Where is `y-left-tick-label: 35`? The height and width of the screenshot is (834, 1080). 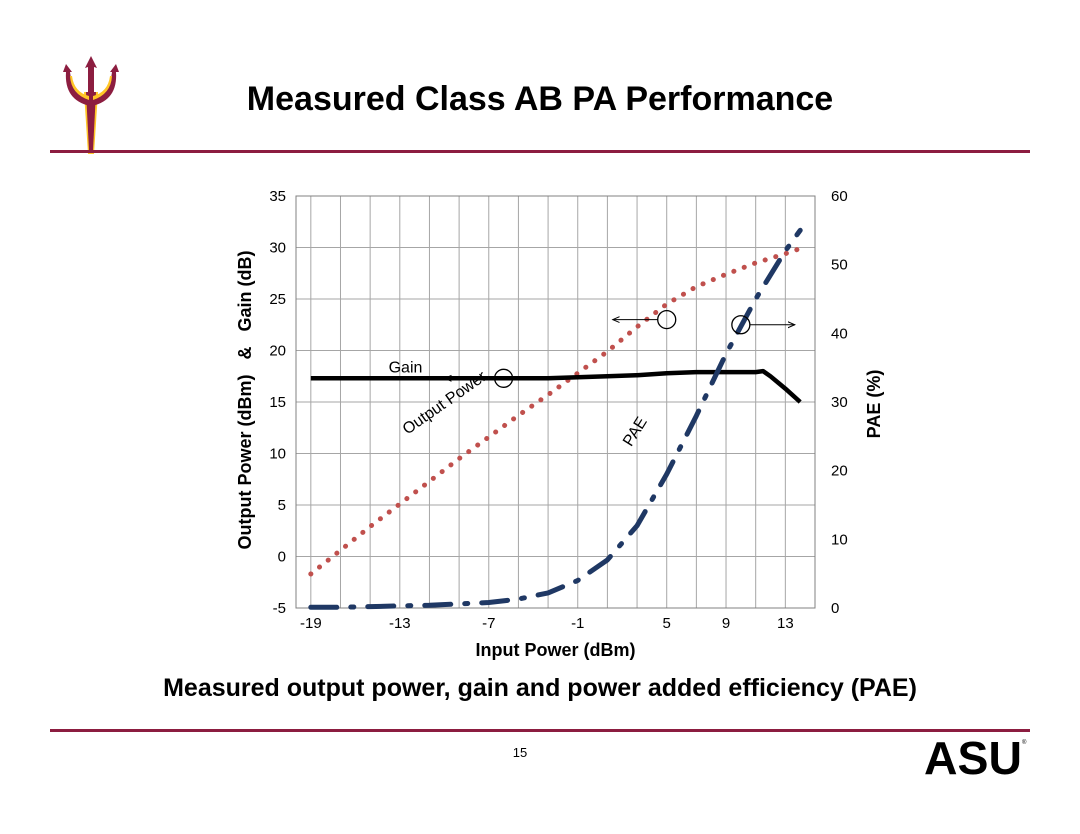
y-left-tick-label: 35 is located at coordinates (277, 196).